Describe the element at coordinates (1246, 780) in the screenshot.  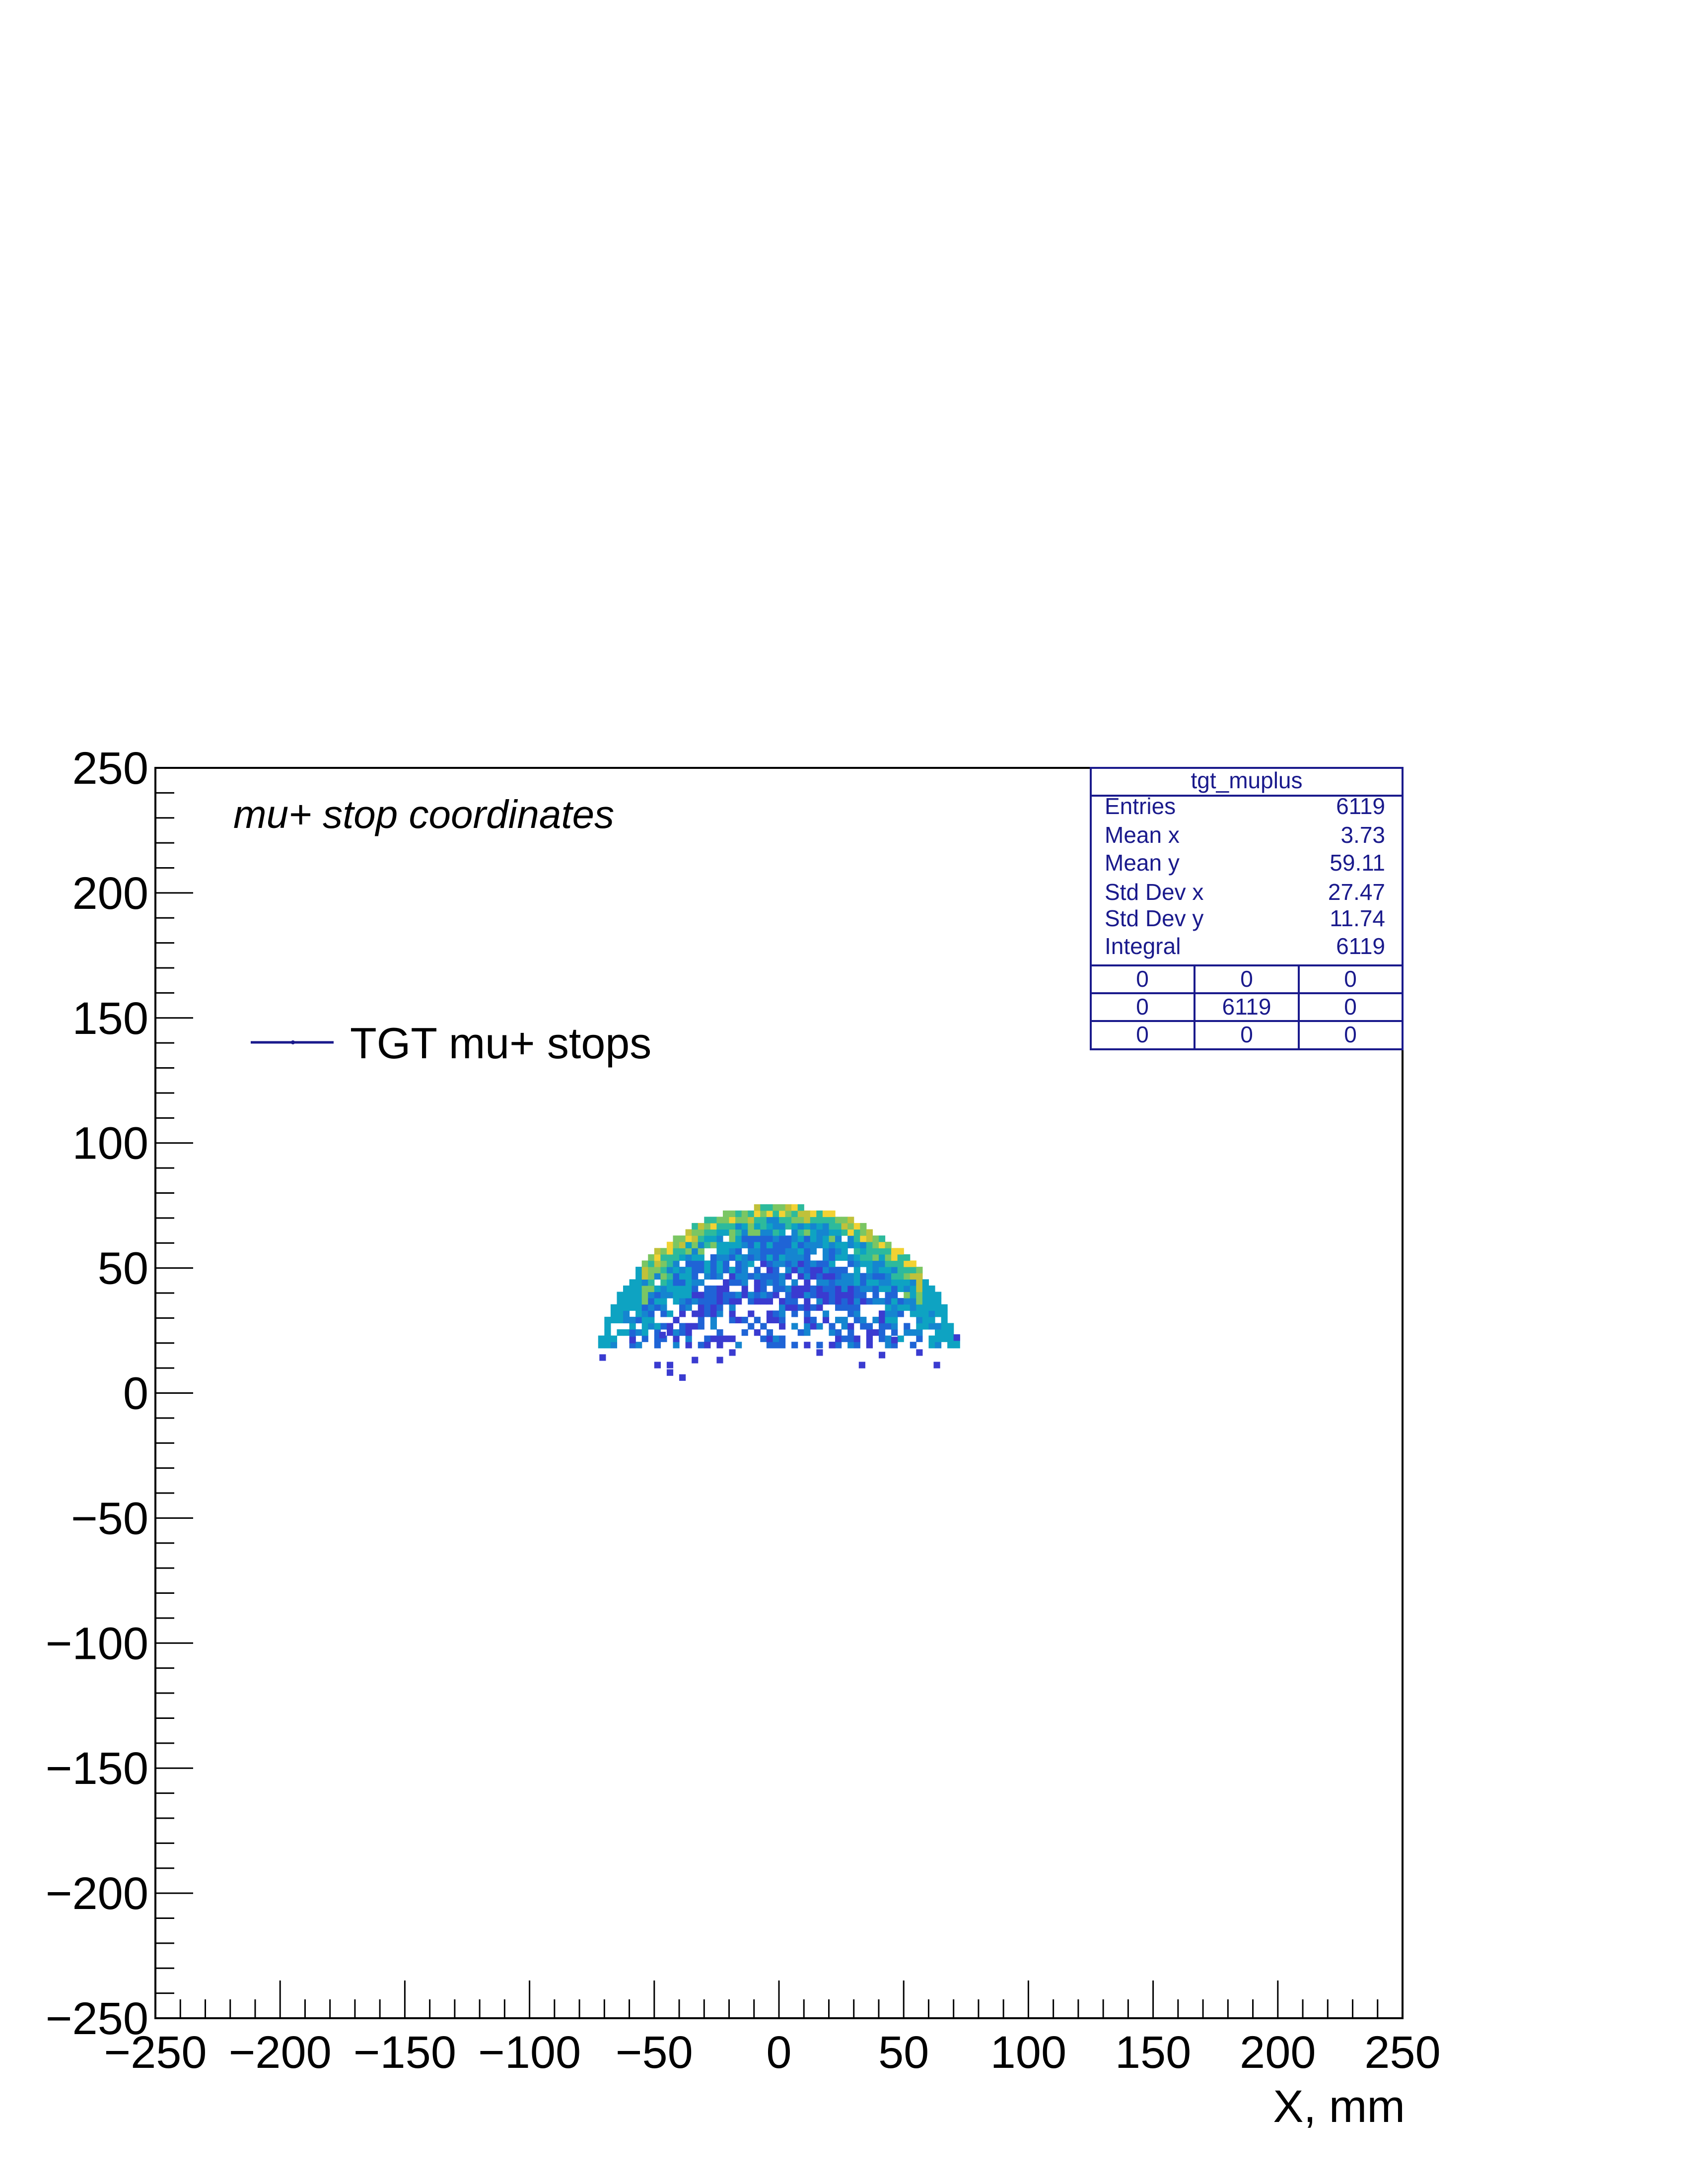
I see `stats-title: tgt_muplus` at that location.